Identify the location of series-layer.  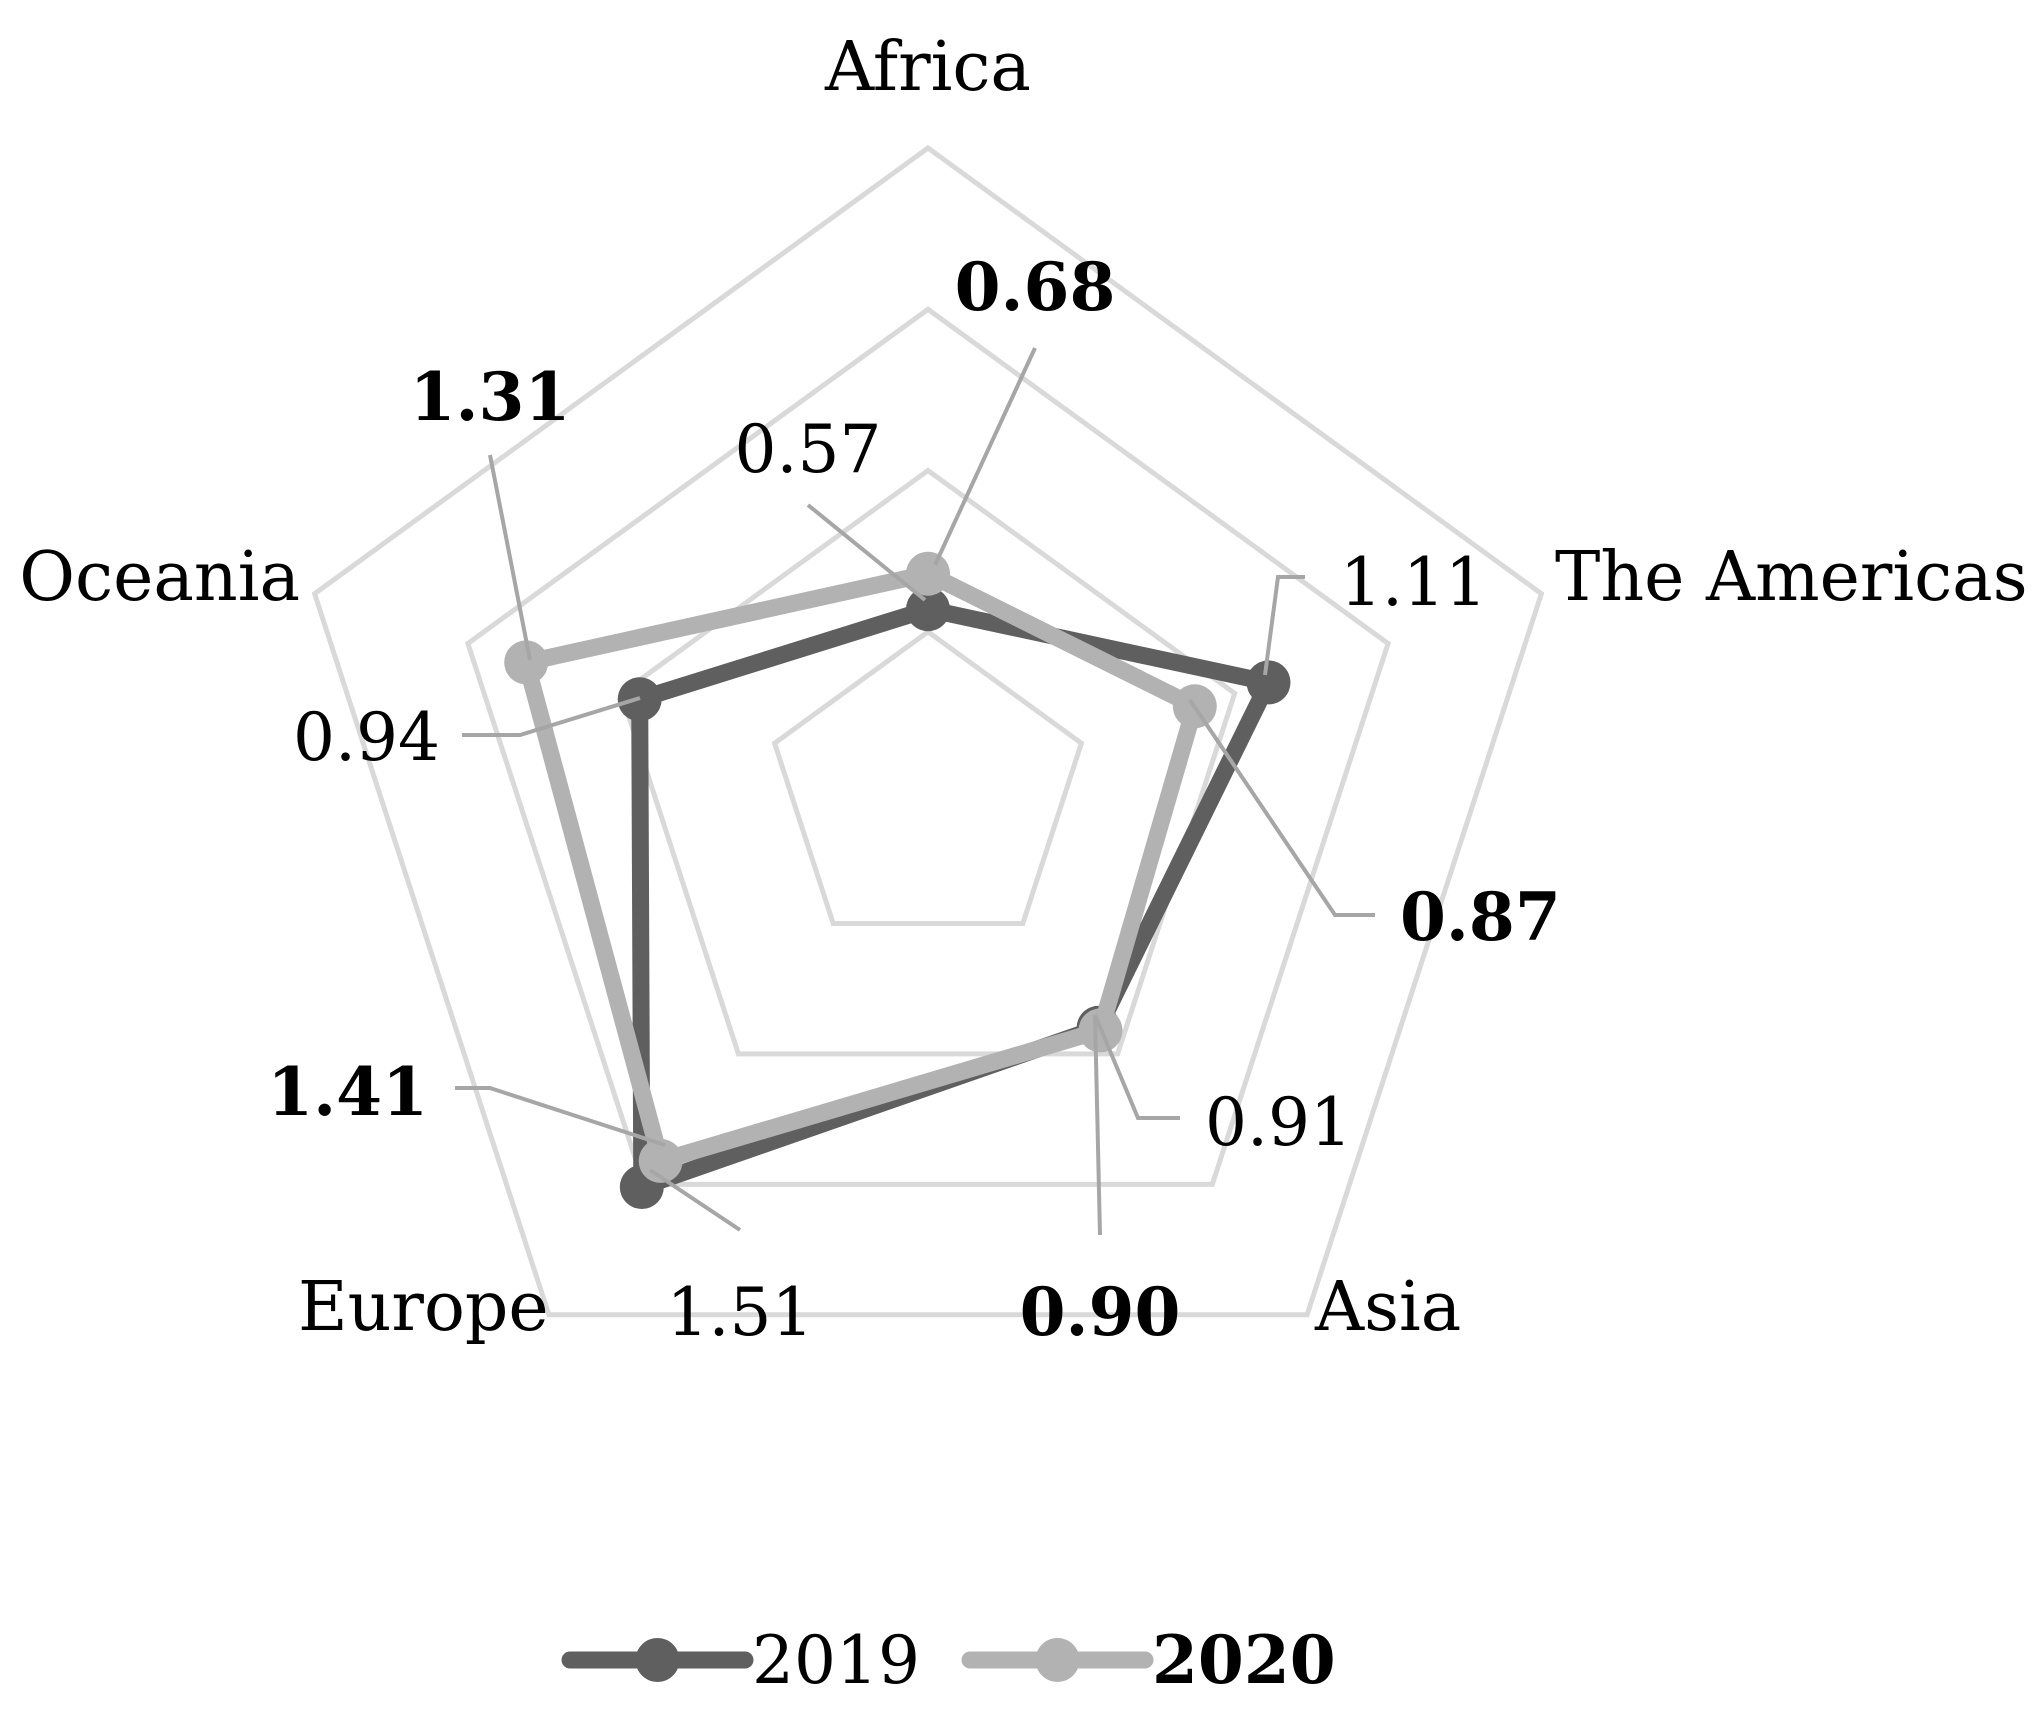
(897, 880).